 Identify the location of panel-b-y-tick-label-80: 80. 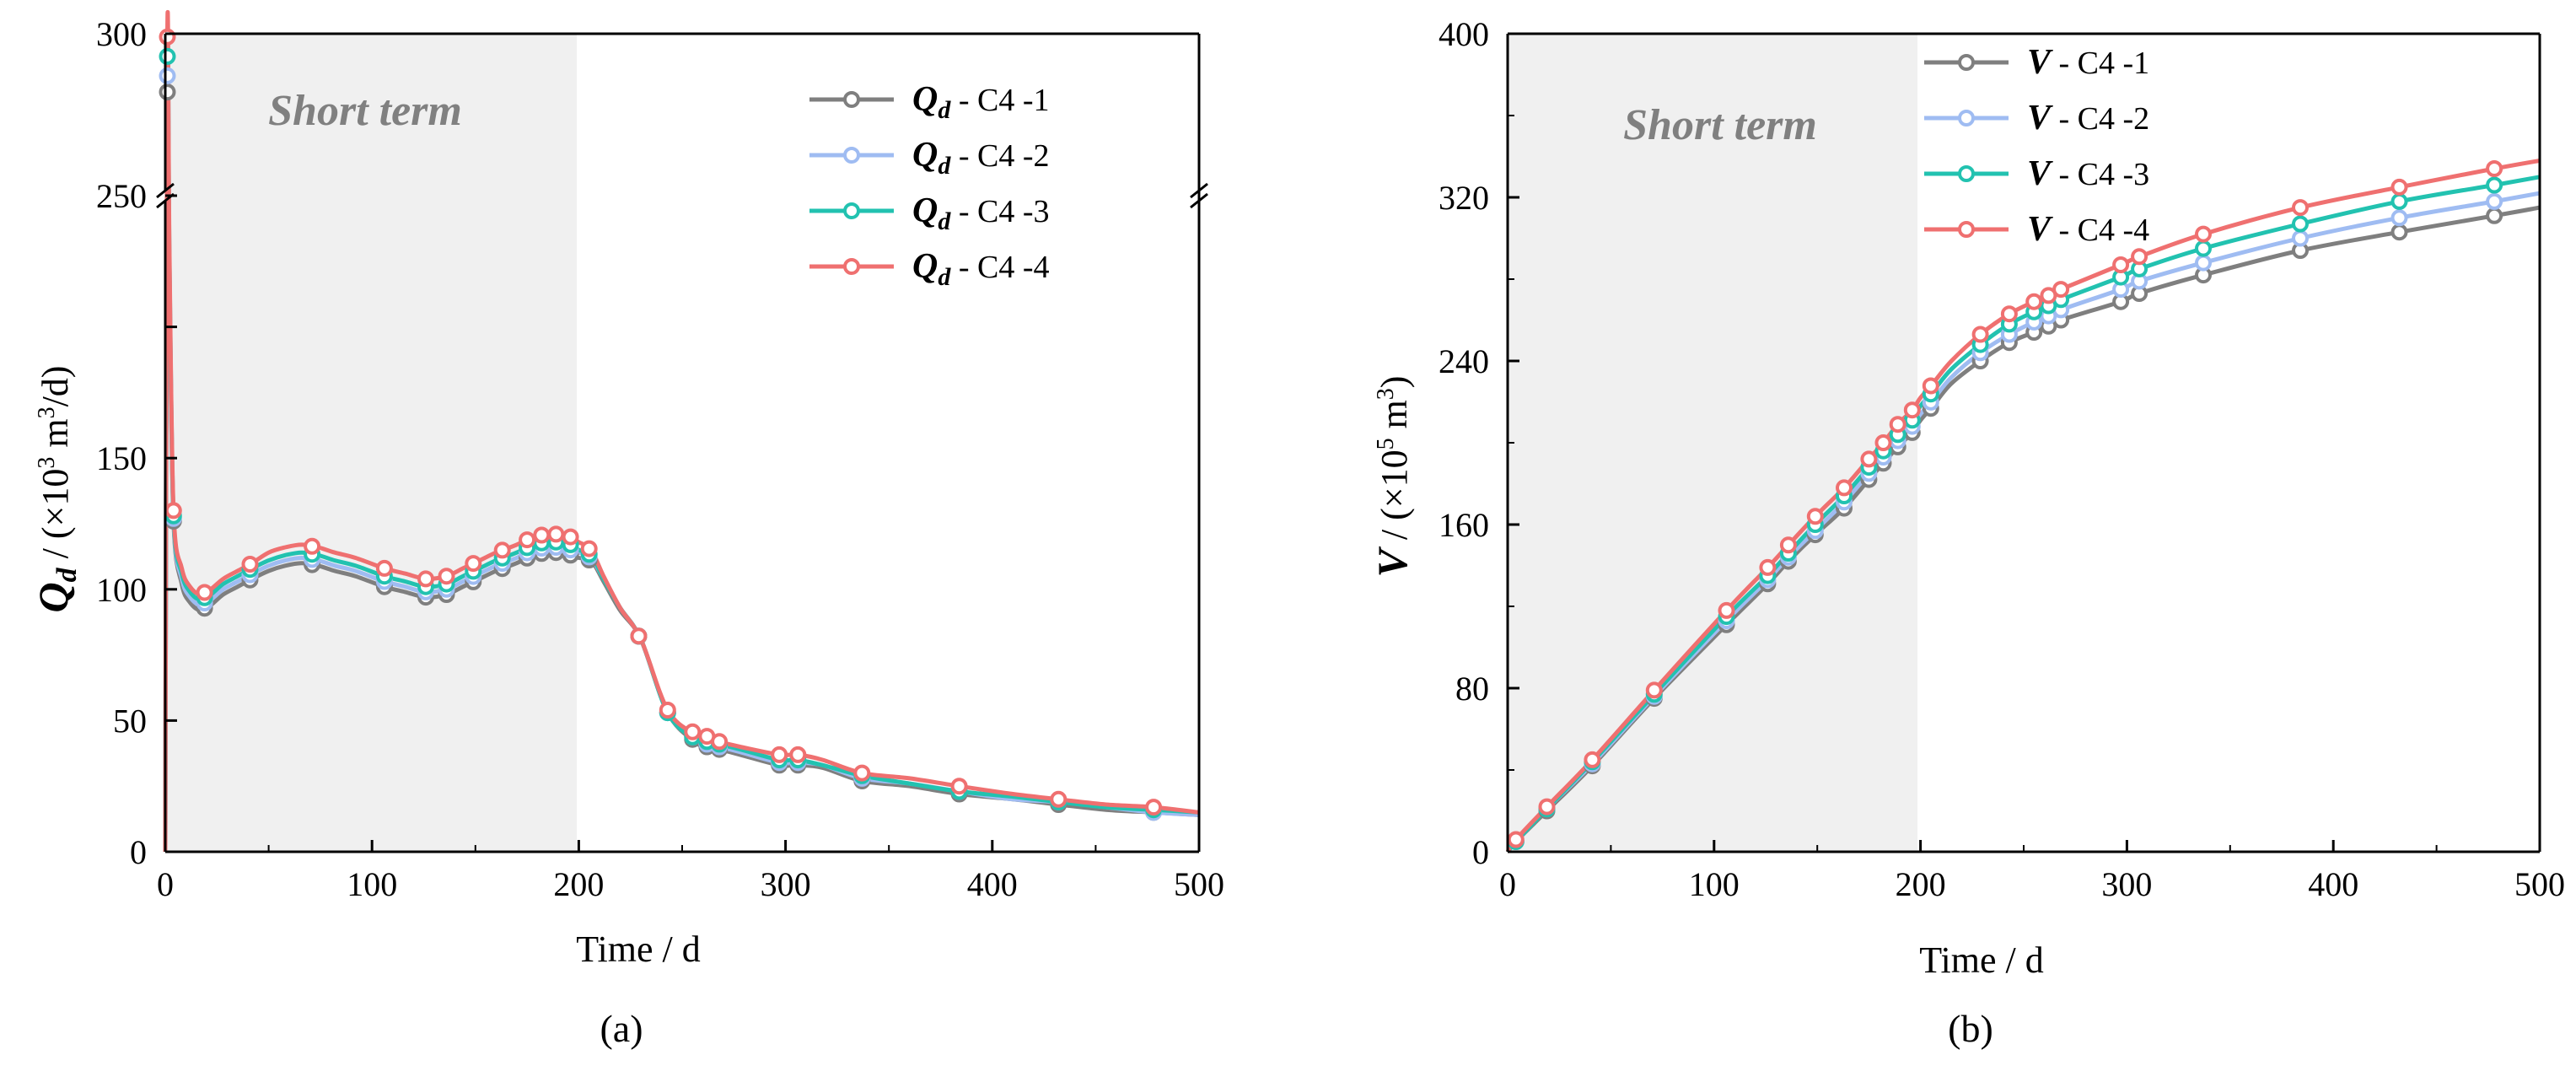
(1472, 689).